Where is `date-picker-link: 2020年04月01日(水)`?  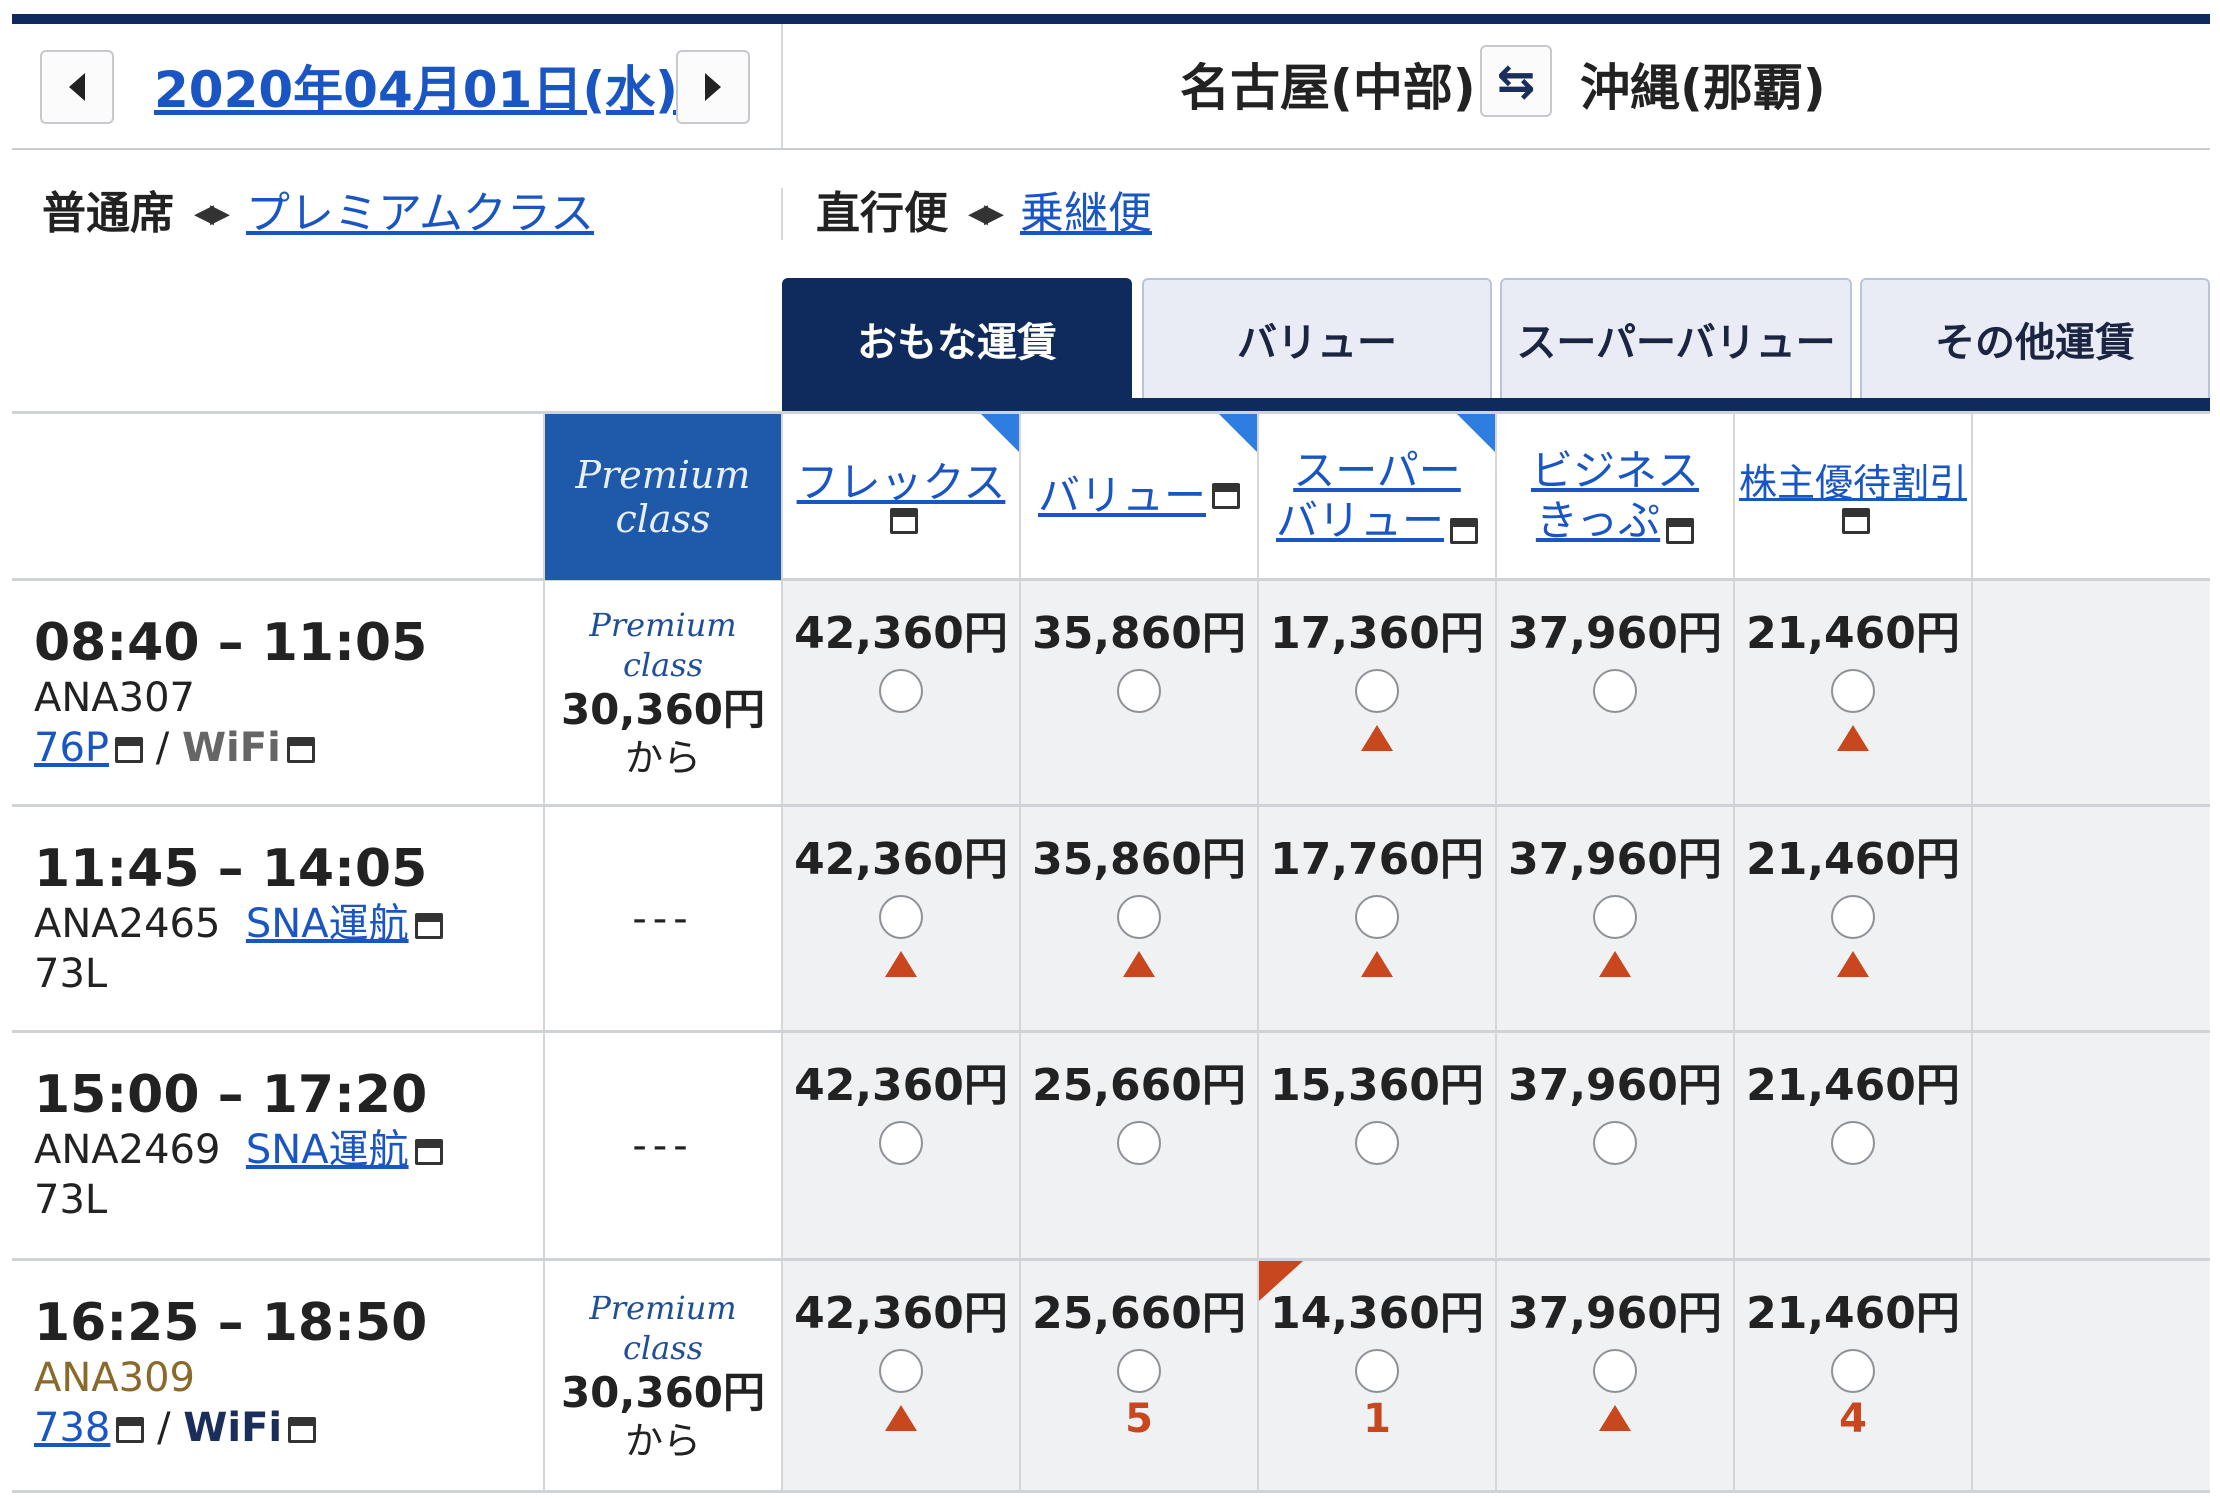
date-picker-link: 2020年04月01日(水) is located at coordinates (416, 90).